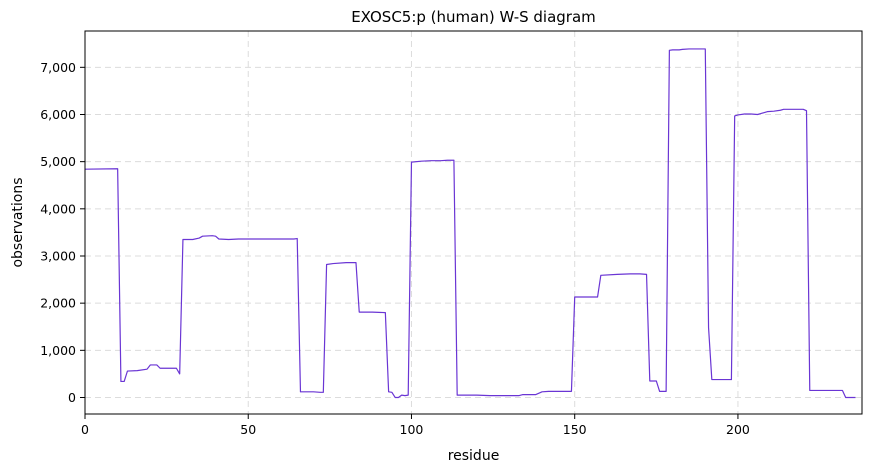  I want to click on x-tick-label: 200, so click(738, 429).